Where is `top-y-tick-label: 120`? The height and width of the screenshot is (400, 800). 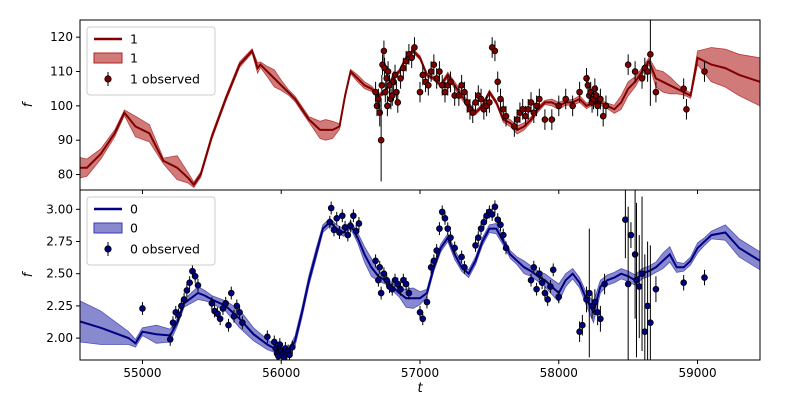
top-y-tick-label: 120 is located at coordinates (61, 37).